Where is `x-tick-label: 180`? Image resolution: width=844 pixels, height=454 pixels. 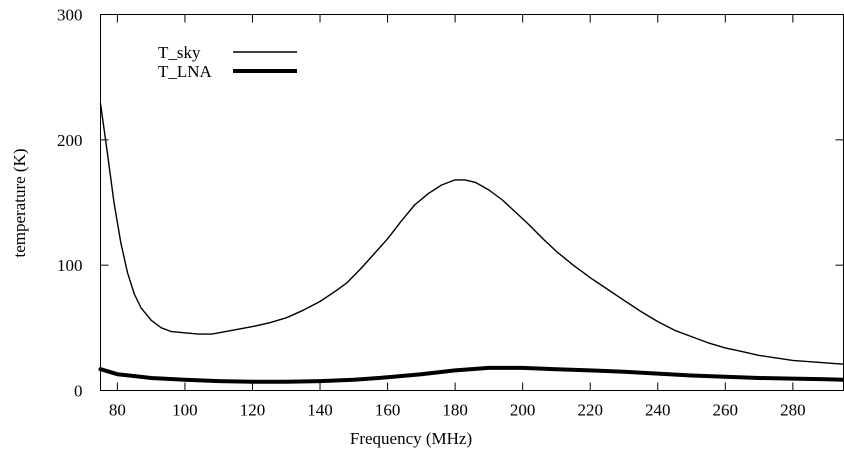 x-tick-label: 180 is located at coordinates (455, 410).